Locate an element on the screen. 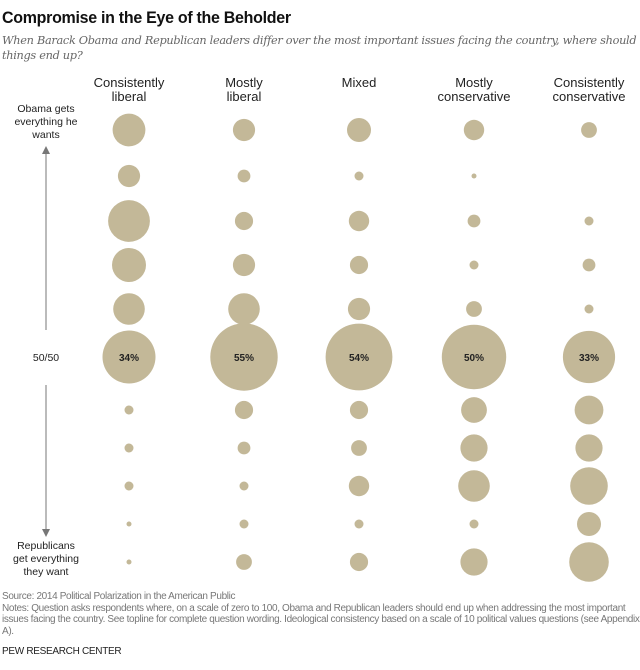  column-header: Mixed is located at coordinates (359, 82).